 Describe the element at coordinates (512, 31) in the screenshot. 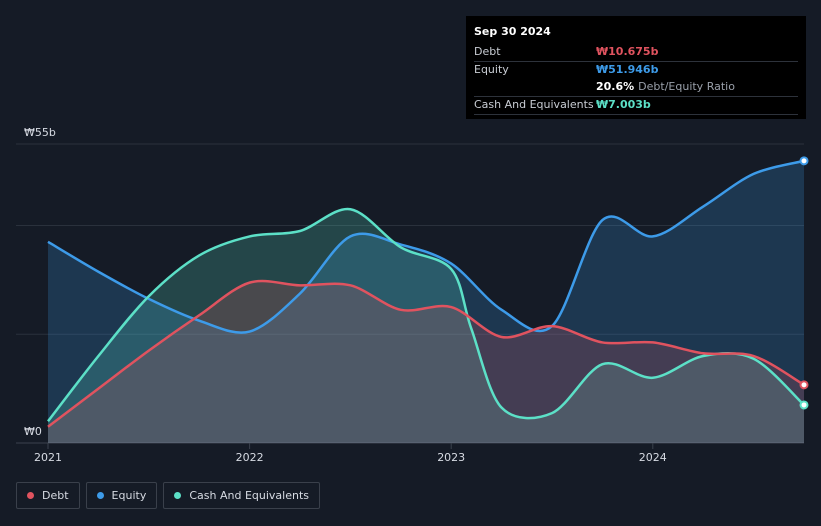

I see `tooltip-date: Sep 30 2024` at that location.